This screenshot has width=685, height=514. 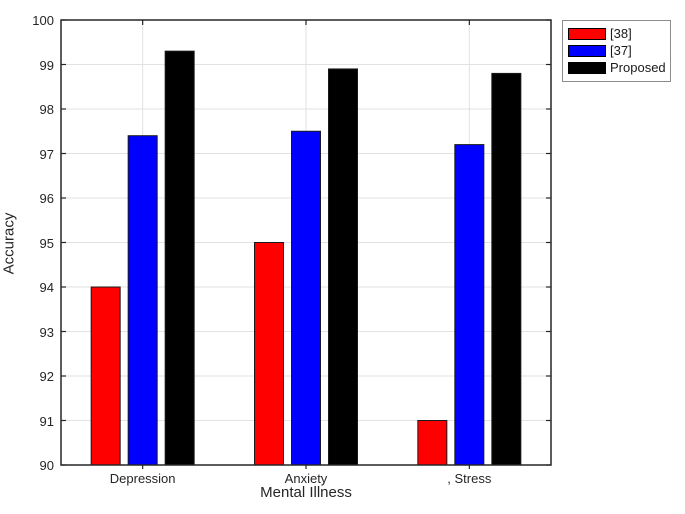 I want to click on bar-series1-cat2, so click(x=469, y=305).